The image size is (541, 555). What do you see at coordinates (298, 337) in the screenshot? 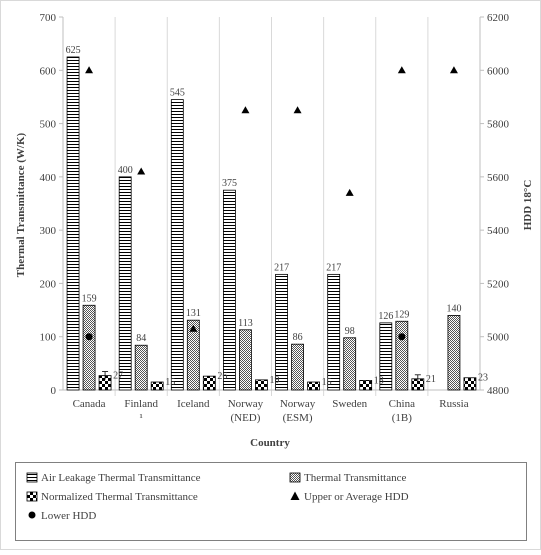
I see `data-label-thermal: 86` at bounding box center [298, 337].